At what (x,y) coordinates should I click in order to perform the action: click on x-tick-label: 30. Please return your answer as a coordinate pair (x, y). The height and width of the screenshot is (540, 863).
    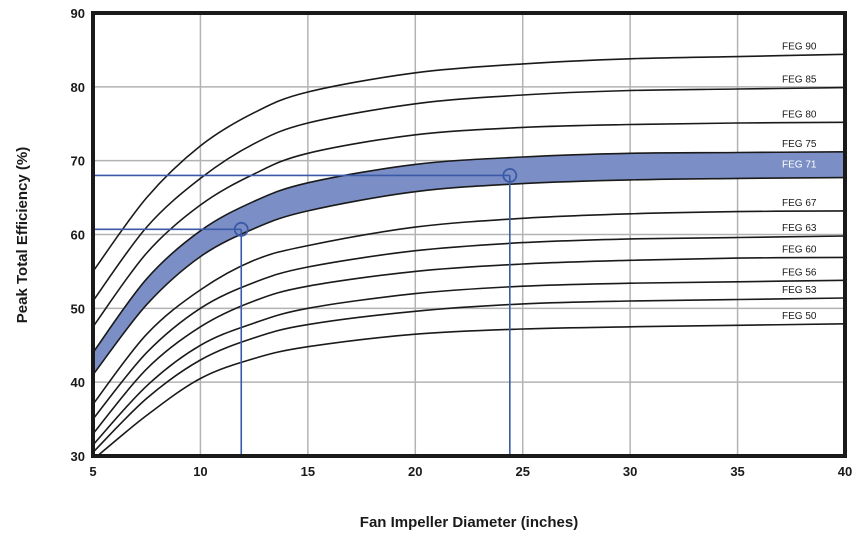
    Looking at the image, I should click on (630, 471).